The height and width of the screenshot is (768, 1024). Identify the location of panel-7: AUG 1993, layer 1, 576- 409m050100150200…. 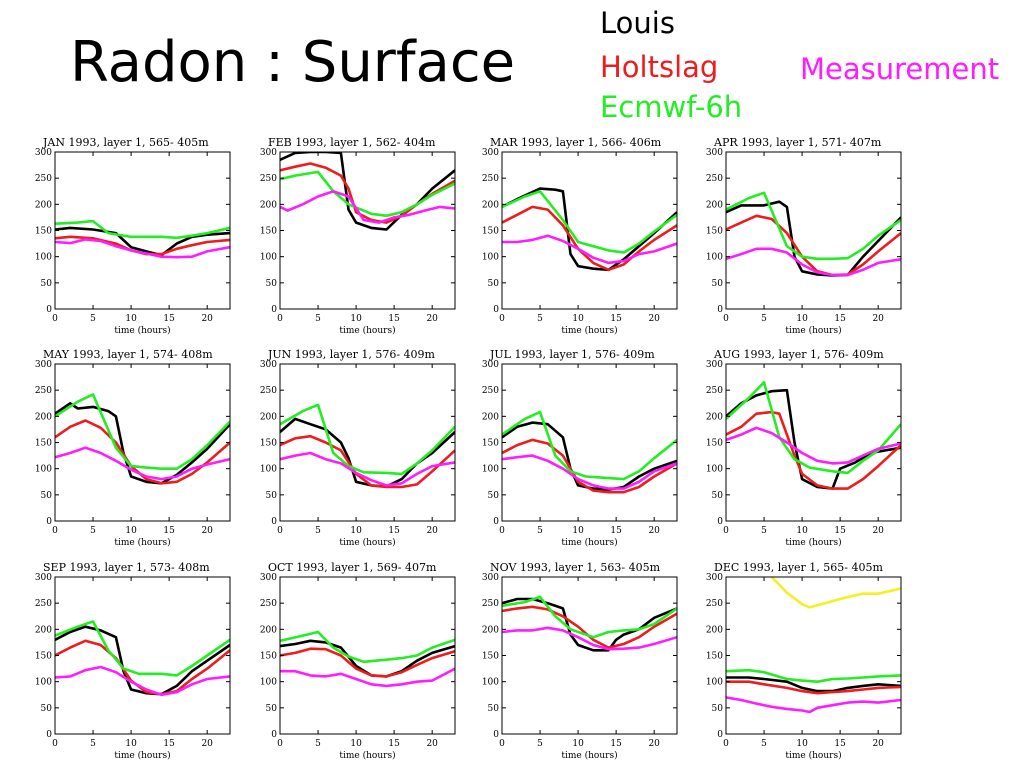
(804, 448).